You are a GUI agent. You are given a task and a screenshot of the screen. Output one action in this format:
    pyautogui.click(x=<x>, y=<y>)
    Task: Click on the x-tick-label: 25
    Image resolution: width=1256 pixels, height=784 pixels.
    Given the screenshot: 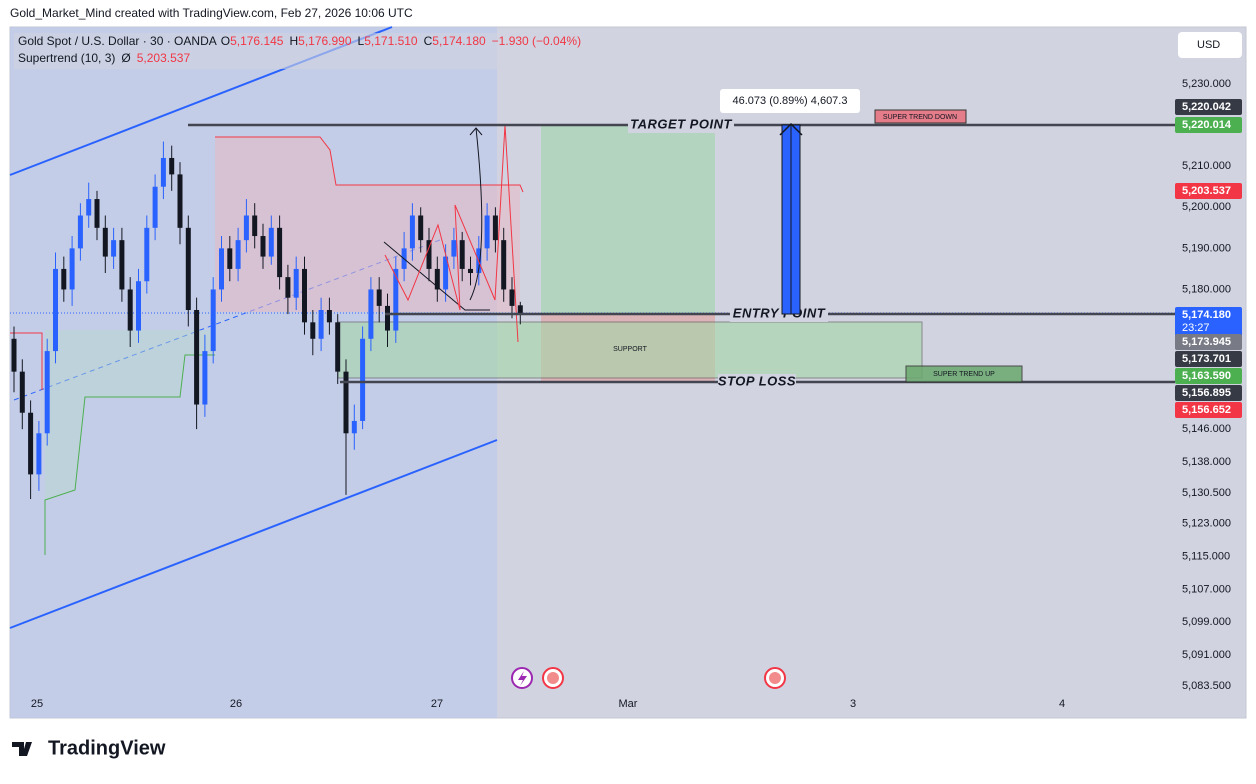 What is the action you would take?
    pyautogui.click(x=37, y=704)
    